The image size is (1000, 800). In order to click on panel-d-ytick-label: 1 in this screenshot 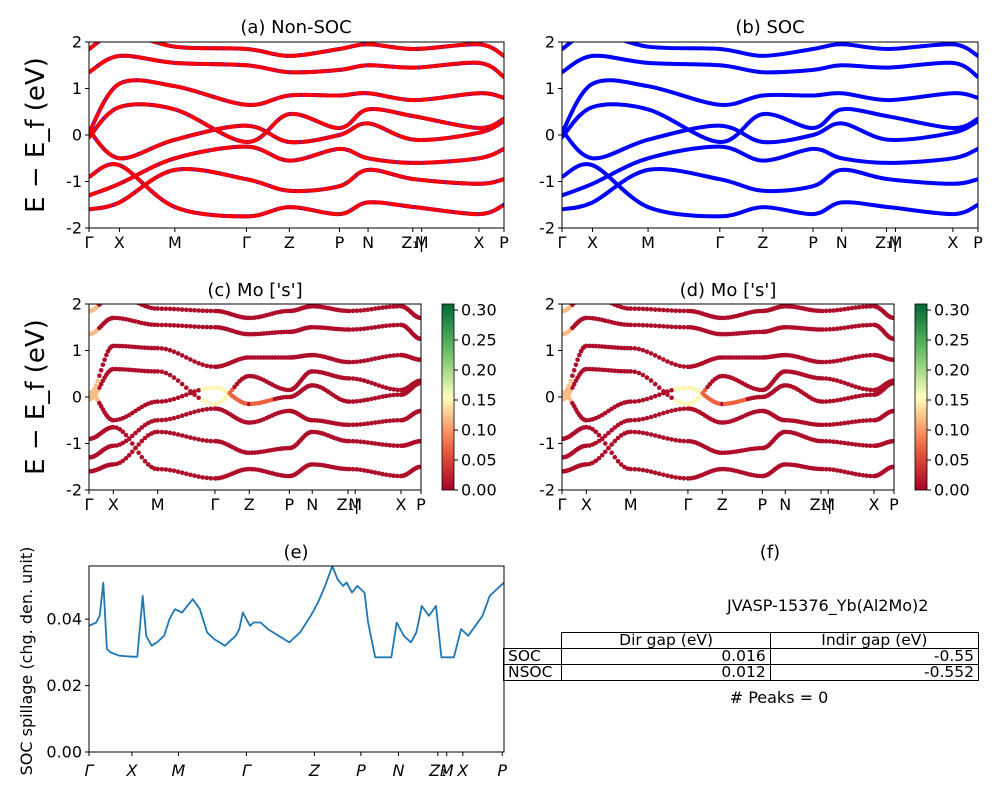, I will do `click(550, 350)`.